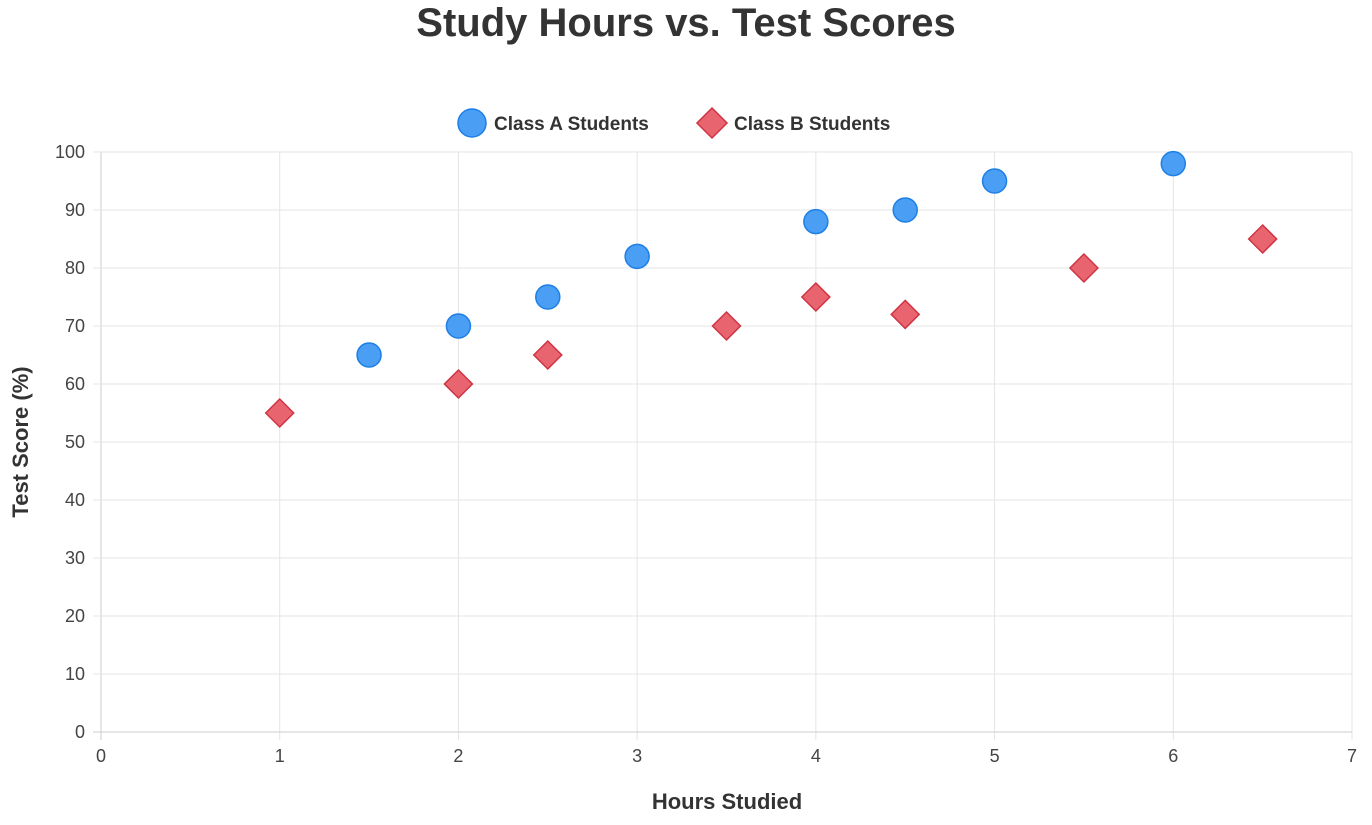  What do you see at coordinates (571, 124) in the screenshot?
I see `legend-label: Class A Students` at bounding box center [571, 124].